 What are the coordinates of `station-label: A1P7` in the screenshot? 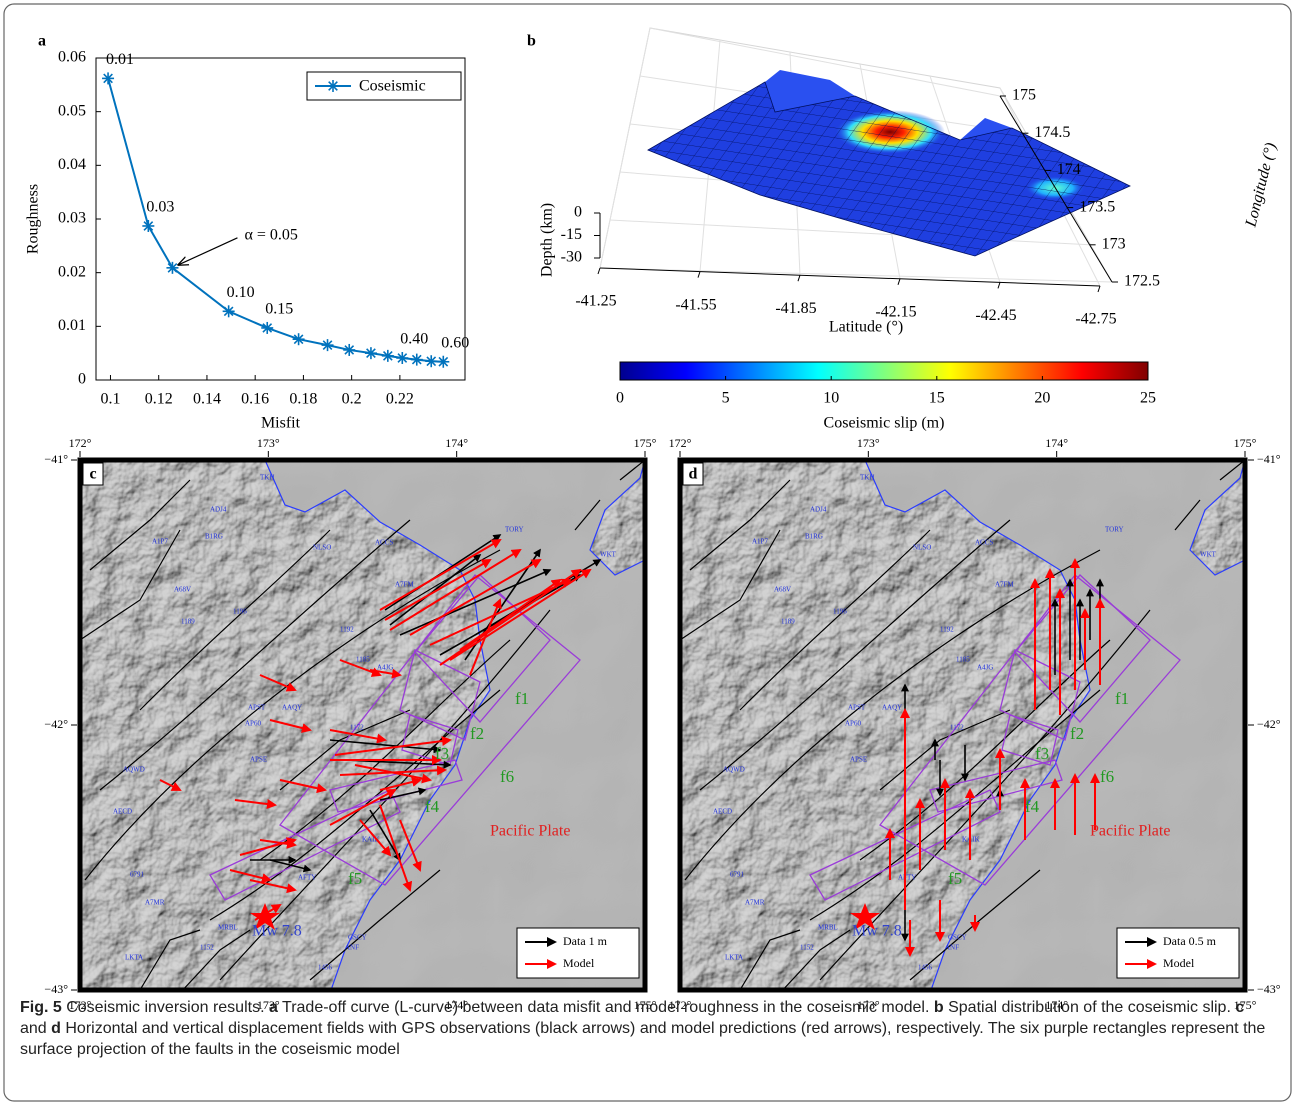 It's located at (760, 542).